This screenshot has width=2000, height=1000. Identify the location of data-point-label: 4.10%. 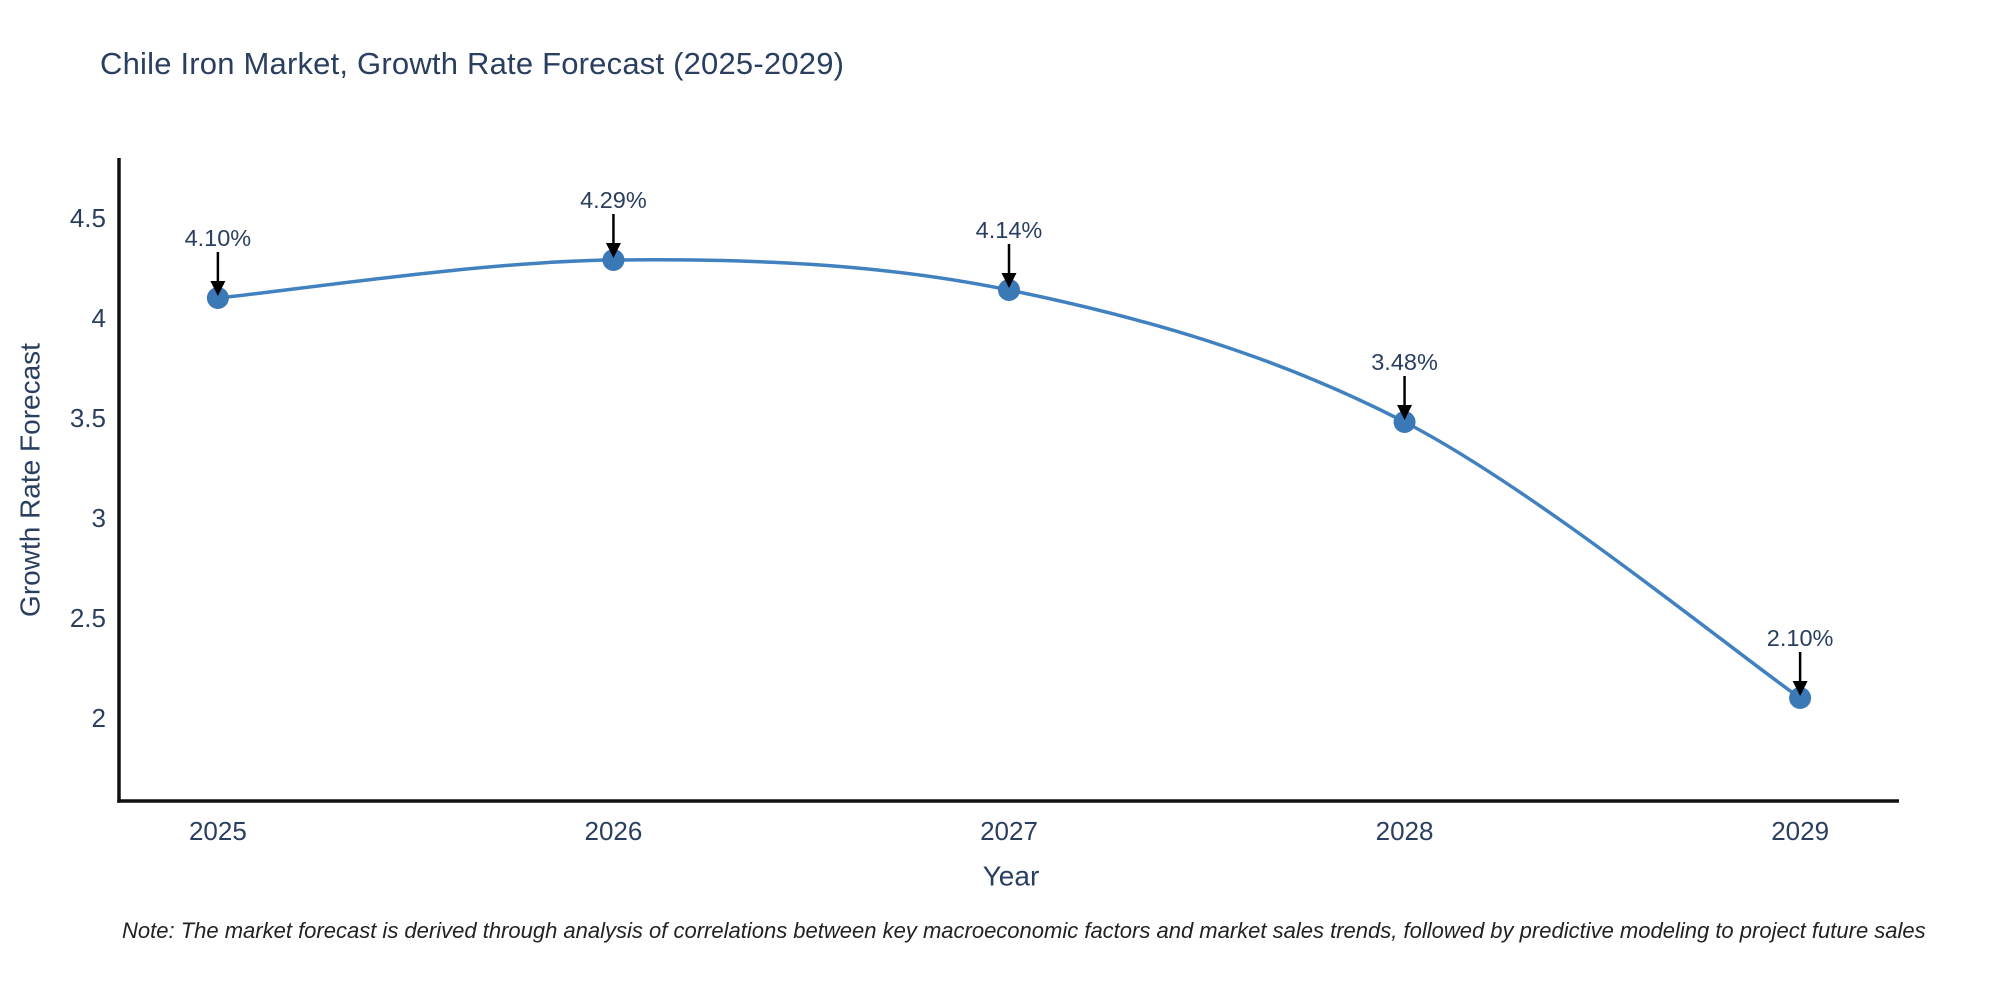
(218, 238).